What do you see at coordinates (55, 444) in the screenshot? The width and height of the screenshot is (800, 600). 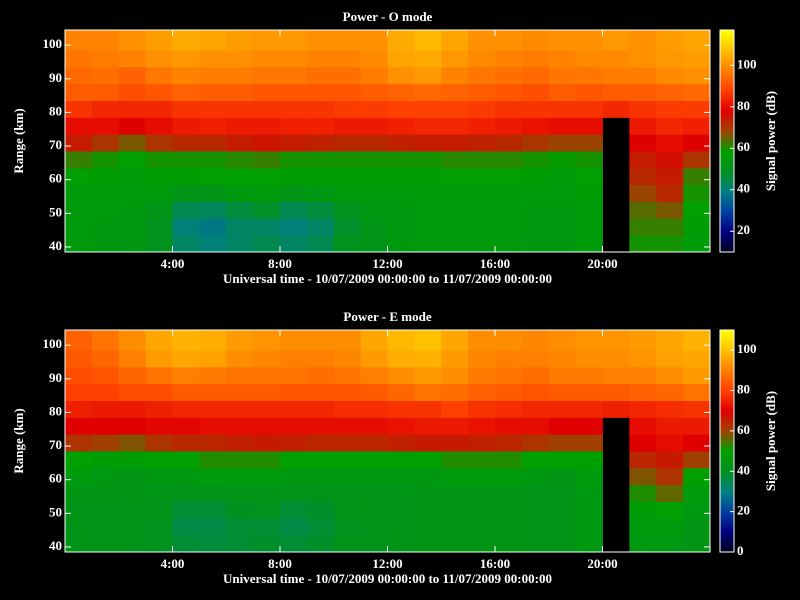 I see `y-tick-label: 70` at bounding box center [55, 444].